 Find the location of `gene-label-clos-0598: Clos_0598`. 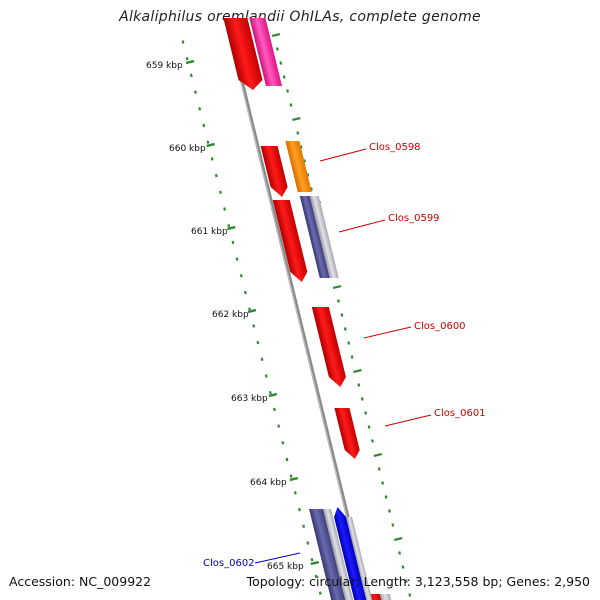

gene-label-clos-0598: Clos_0598 is located at coordinates (395, 147).